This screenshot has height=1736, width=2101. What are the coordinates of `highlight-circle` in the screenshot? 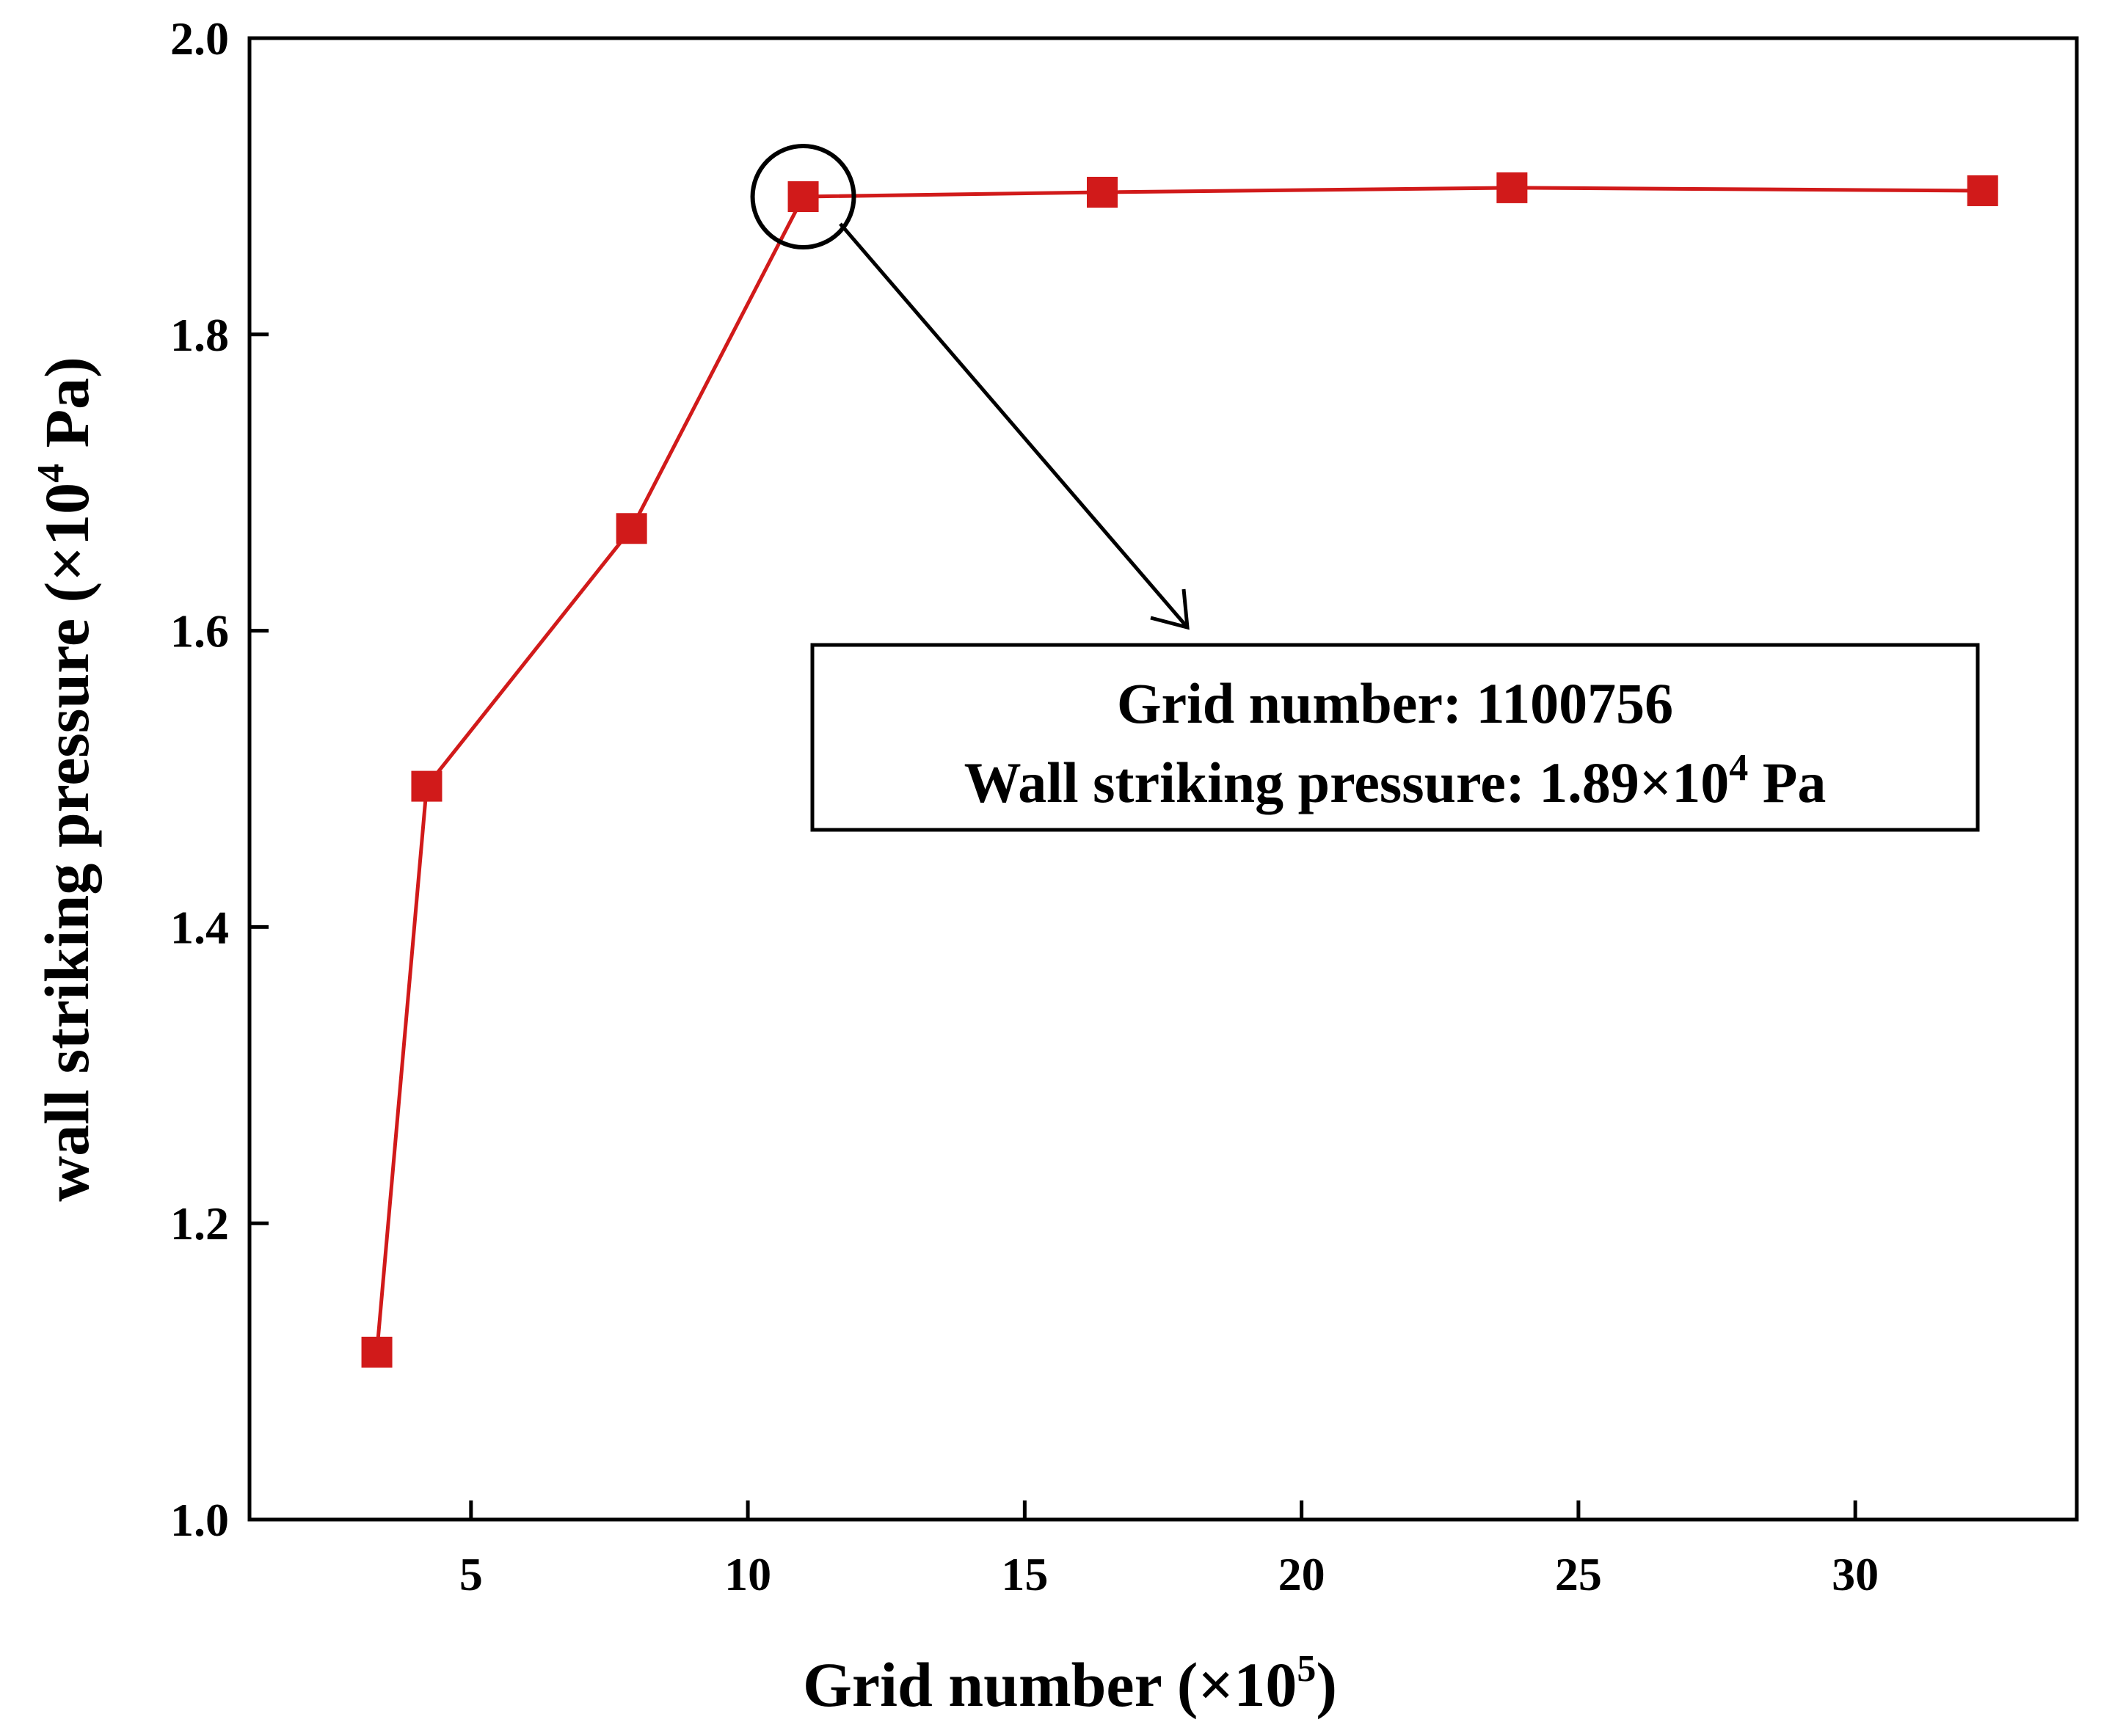 It's located at (803, 197).